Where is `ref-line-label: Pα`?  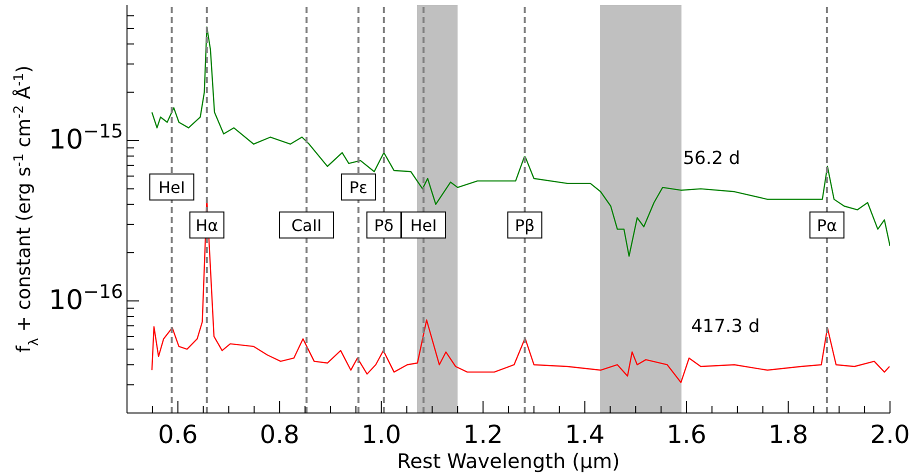 ref-line-label: Pα is located at coordinates (827, 225).